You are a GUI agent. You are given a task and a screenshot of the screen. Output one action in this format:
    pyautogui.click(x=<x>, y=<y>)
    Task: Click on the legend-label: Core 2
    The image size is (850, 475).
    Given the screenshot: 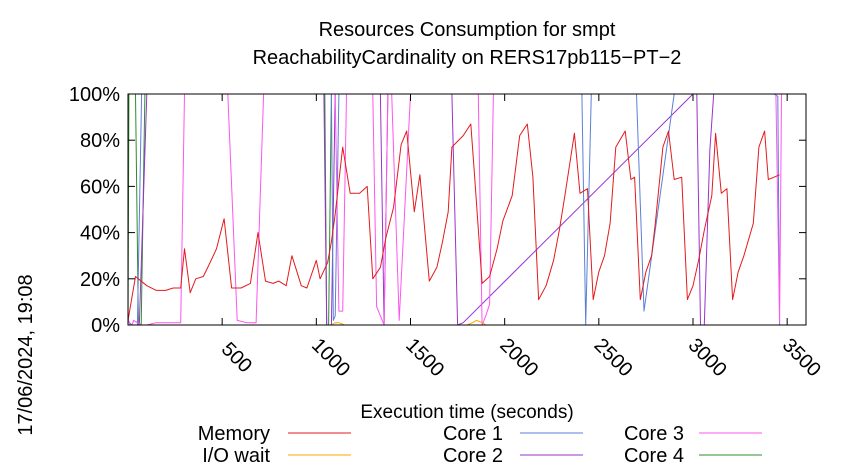 What is the action you would take?
    pyautogui.click(x=473, y=456)
    